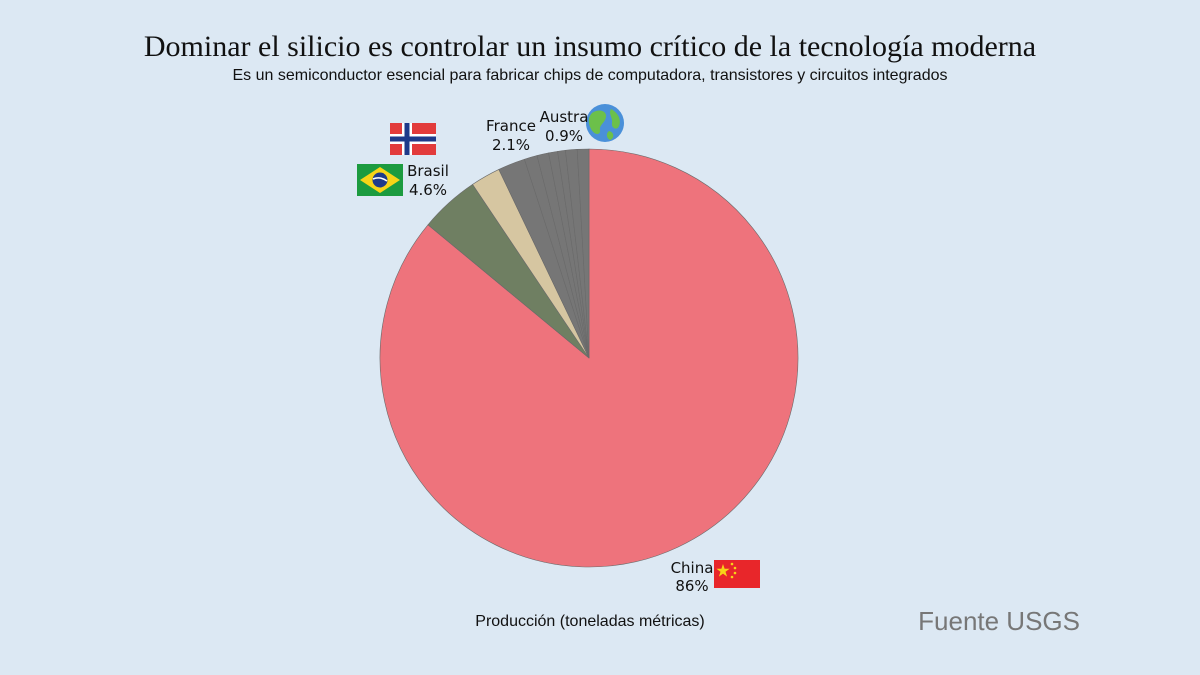  What do you see at coordinates (692, 568) in the screenshot?
I see `slice-label-china: China` at bounding box center [692, 568].